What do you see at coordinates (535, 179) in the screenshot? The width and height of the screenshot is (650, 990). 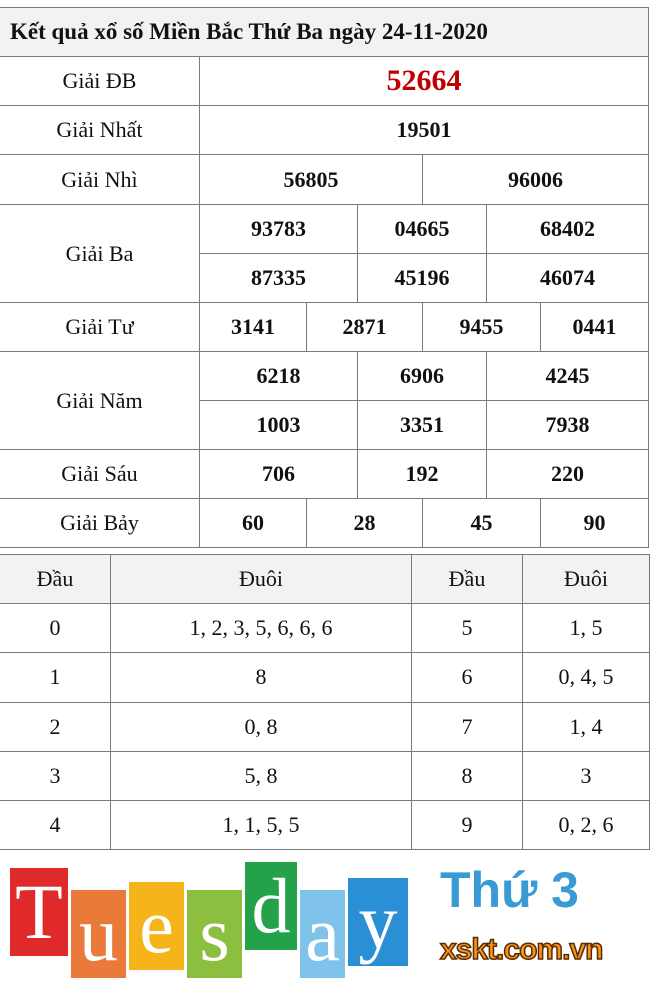 I see `prize-value: 96006` at bounding box center [535, 179].